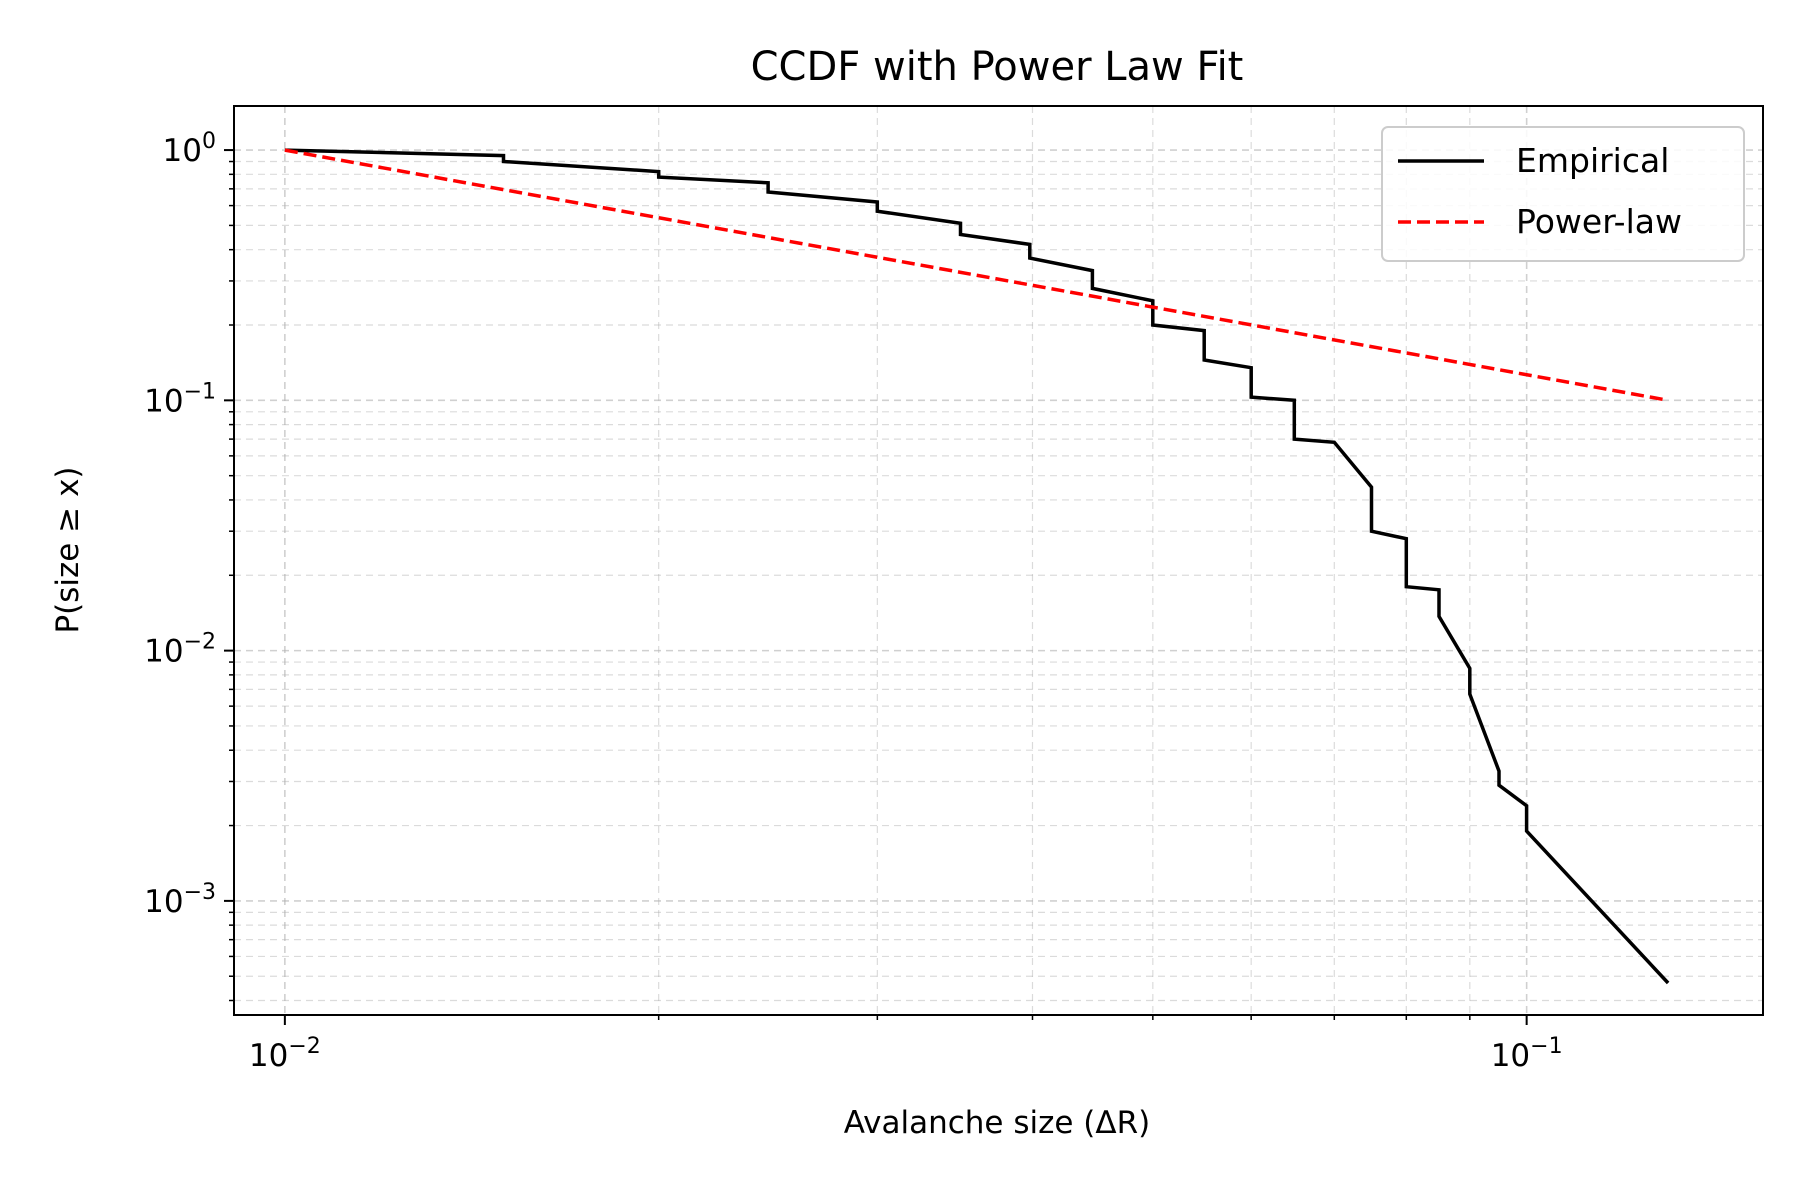 The width and height of the screenshot is (1800, 1200). What do you see at coordinates (1592, 160) in the screenshot?
I see `legend-empirical-label: Empirical` at bounding box center [1592, 160].